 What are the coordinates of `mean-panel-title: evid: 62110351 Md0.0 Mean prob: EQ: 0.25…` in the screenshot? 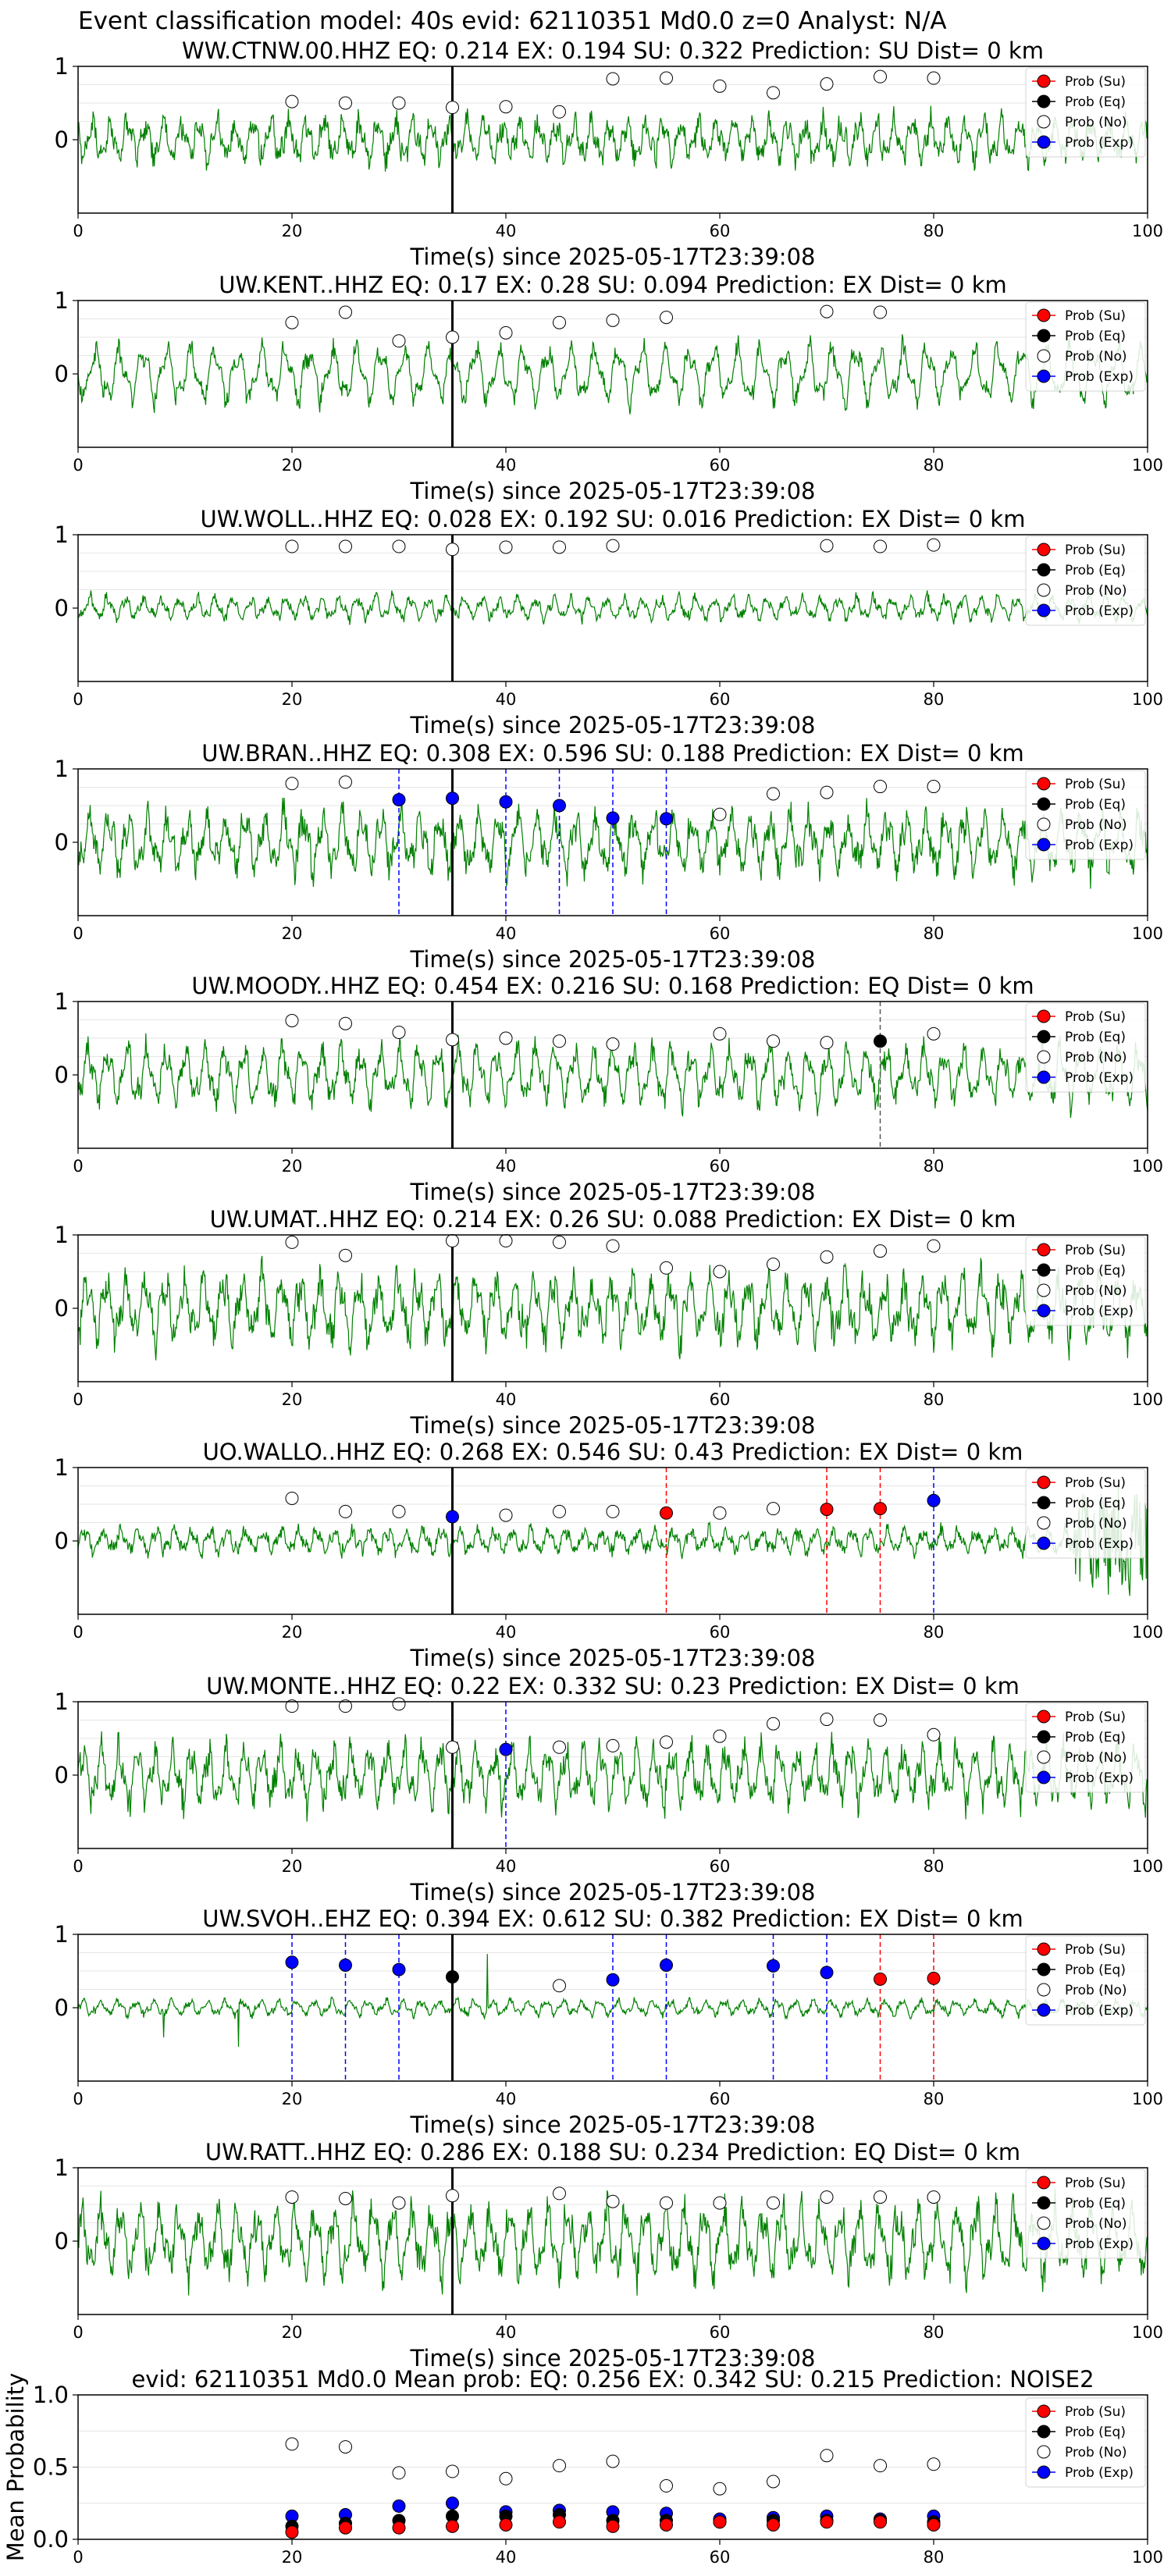 It's located at (612, 2379).